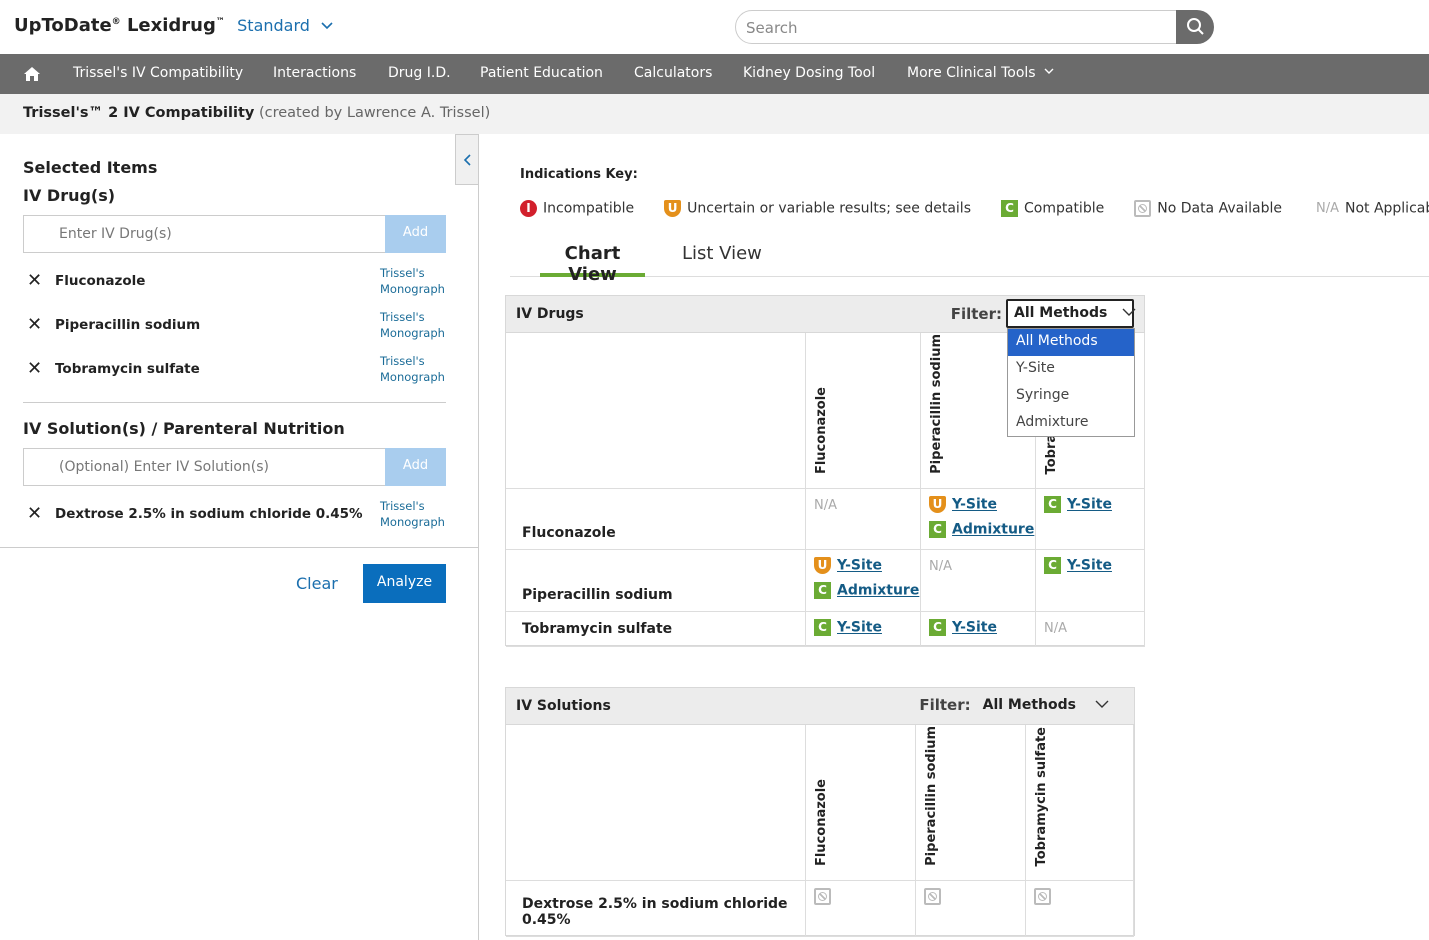 This screenshot has height=940, width=1429. I want to click on nav-item: Interactions, so click(315, 73).